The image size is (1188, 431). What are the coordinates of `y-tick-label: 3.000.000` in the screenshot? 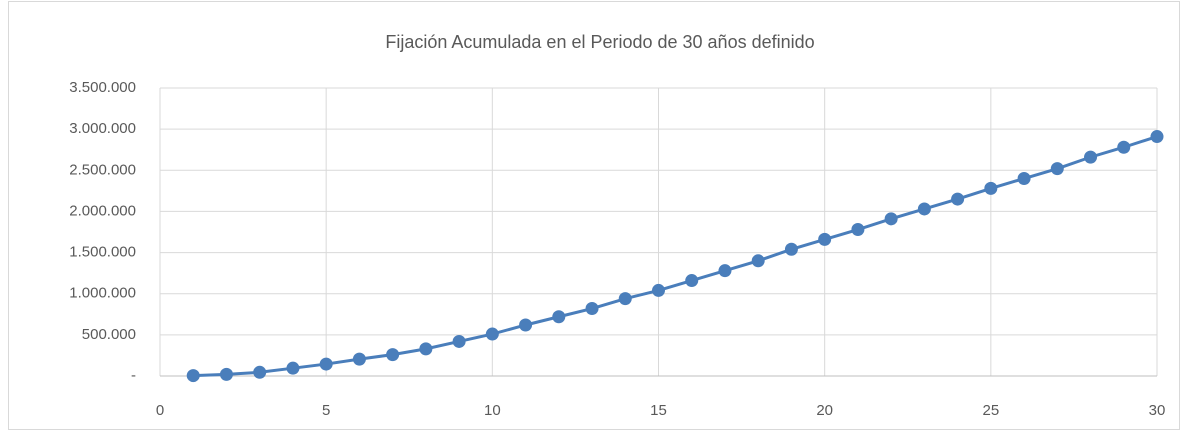 It's located at (102, 128).